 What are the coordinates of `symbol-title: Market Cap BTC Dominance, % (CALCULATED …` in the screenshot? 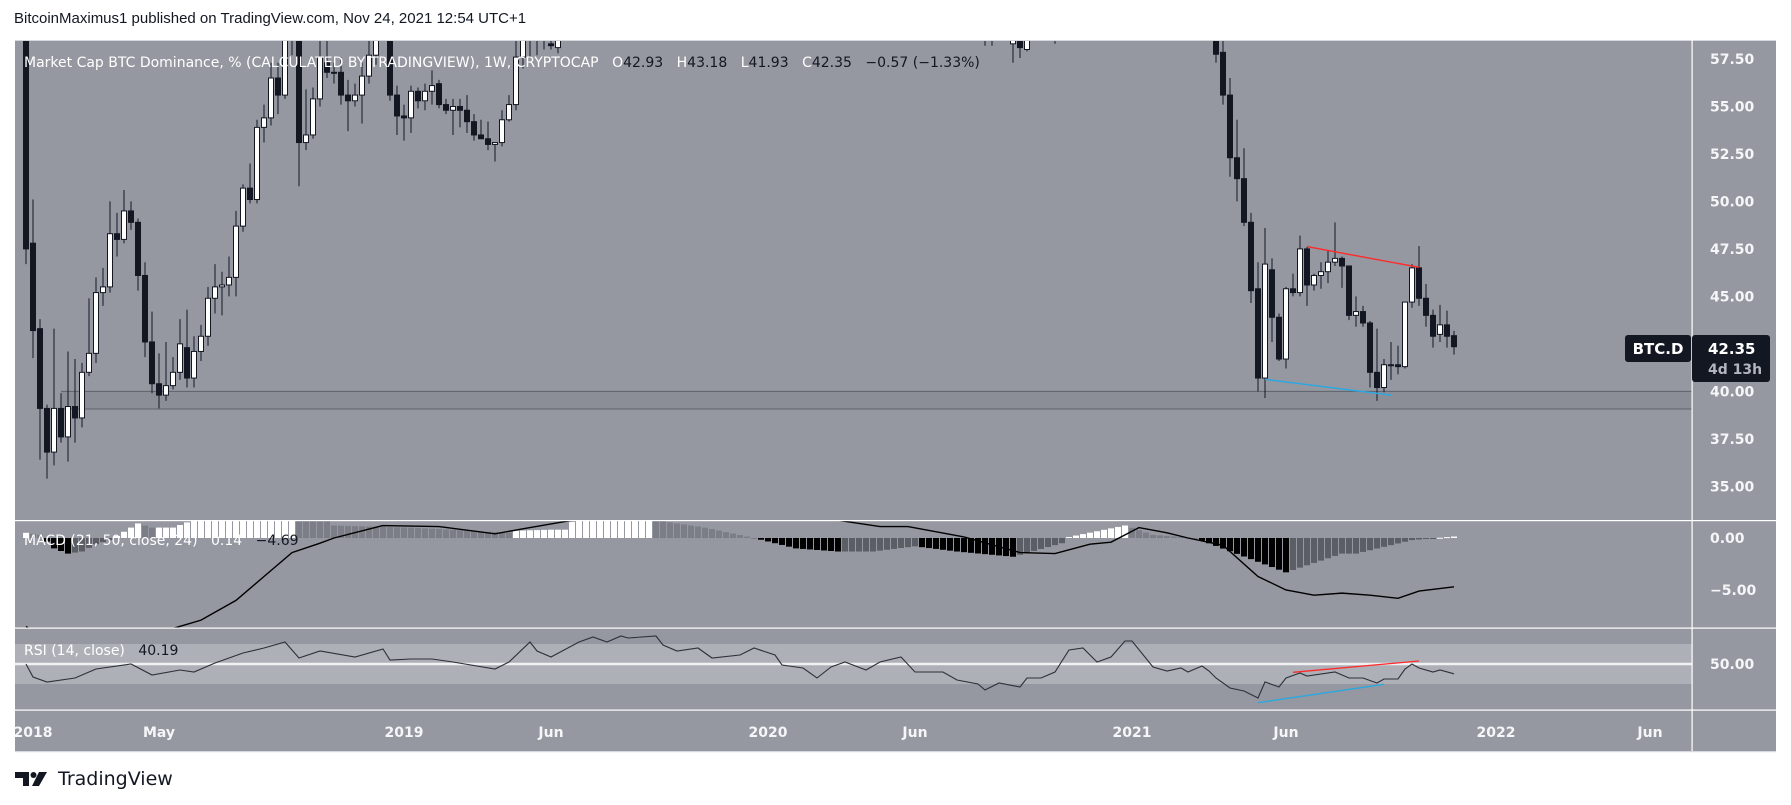 It's located at (311, 63).